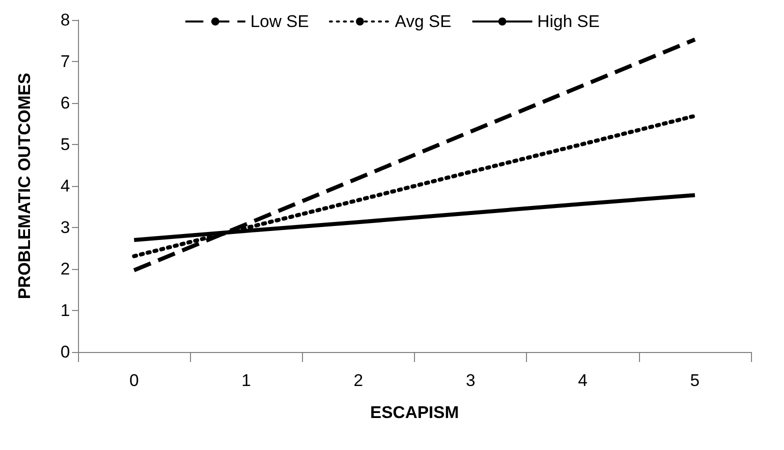 The height and width of the screenshot is (450, 784). What do you see at coordinates (24, 186) in the screenshot?
I see `y-axis-title: PROBLEMATIC OUTCOMES` at bounding box center [24, 186].